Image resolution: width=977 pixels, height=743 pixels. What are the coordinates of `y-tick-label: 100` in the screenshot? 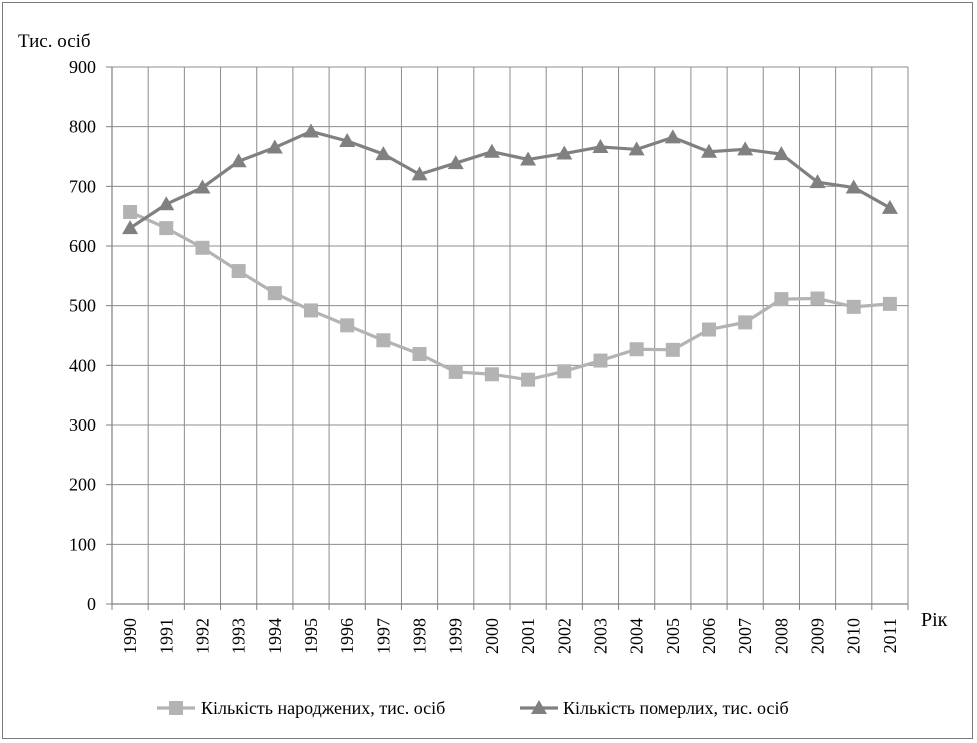 It's located at (82, 544).